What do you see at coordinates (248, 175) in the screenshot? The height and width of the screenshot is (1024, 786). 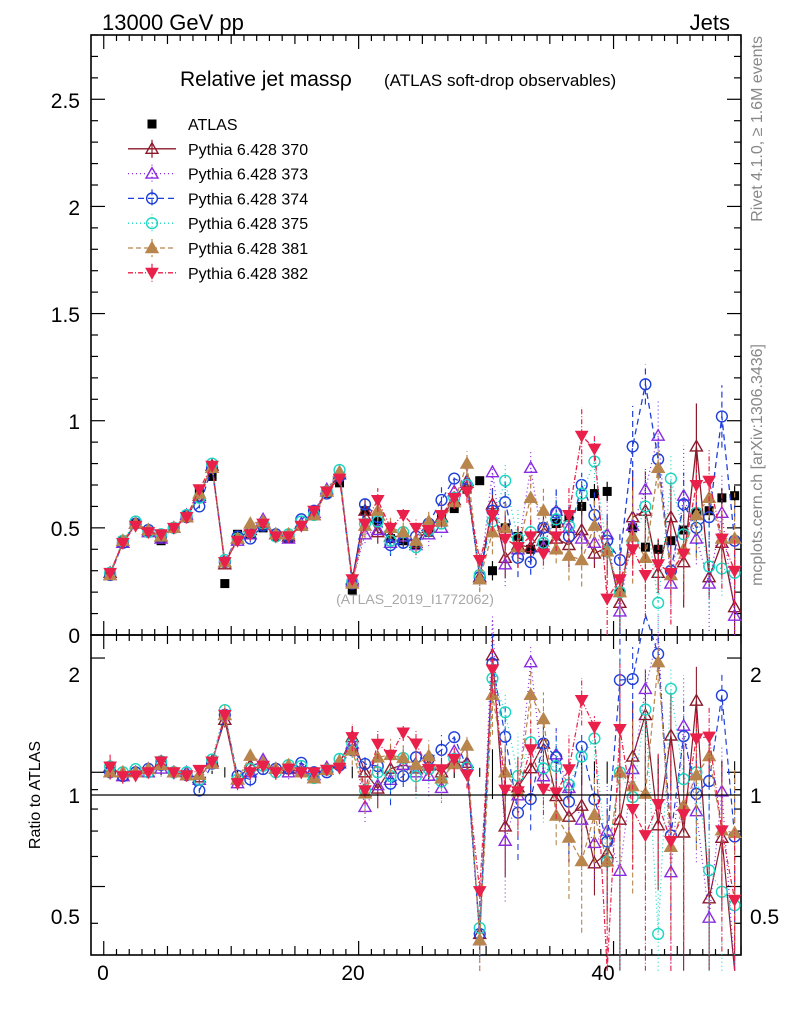 I see `legend-label-mc-2: Pythia 6.428 373` at bounding box center [248, 175].